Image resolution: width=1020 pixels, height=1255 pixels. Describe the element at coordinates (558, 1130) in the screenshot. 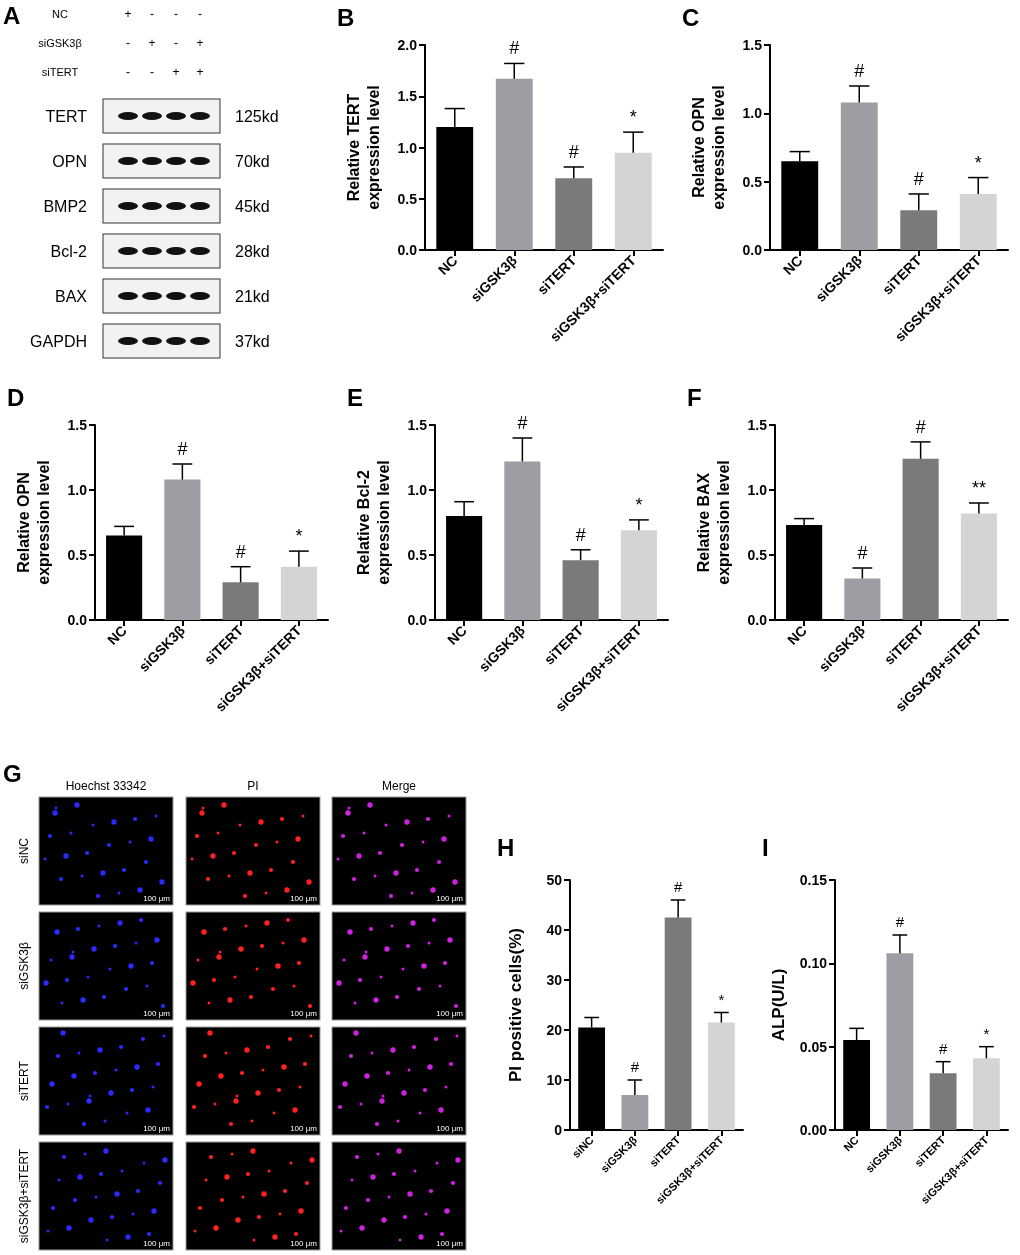

I see `y-tick-label: 0` at that location.